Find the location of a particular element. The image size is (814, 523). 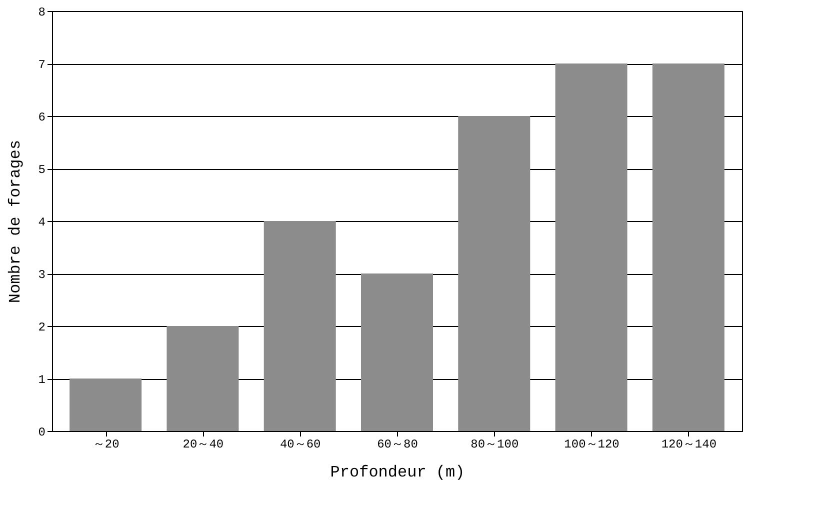

x-tick-label: 80～100 is located at coordinates (494, 445).